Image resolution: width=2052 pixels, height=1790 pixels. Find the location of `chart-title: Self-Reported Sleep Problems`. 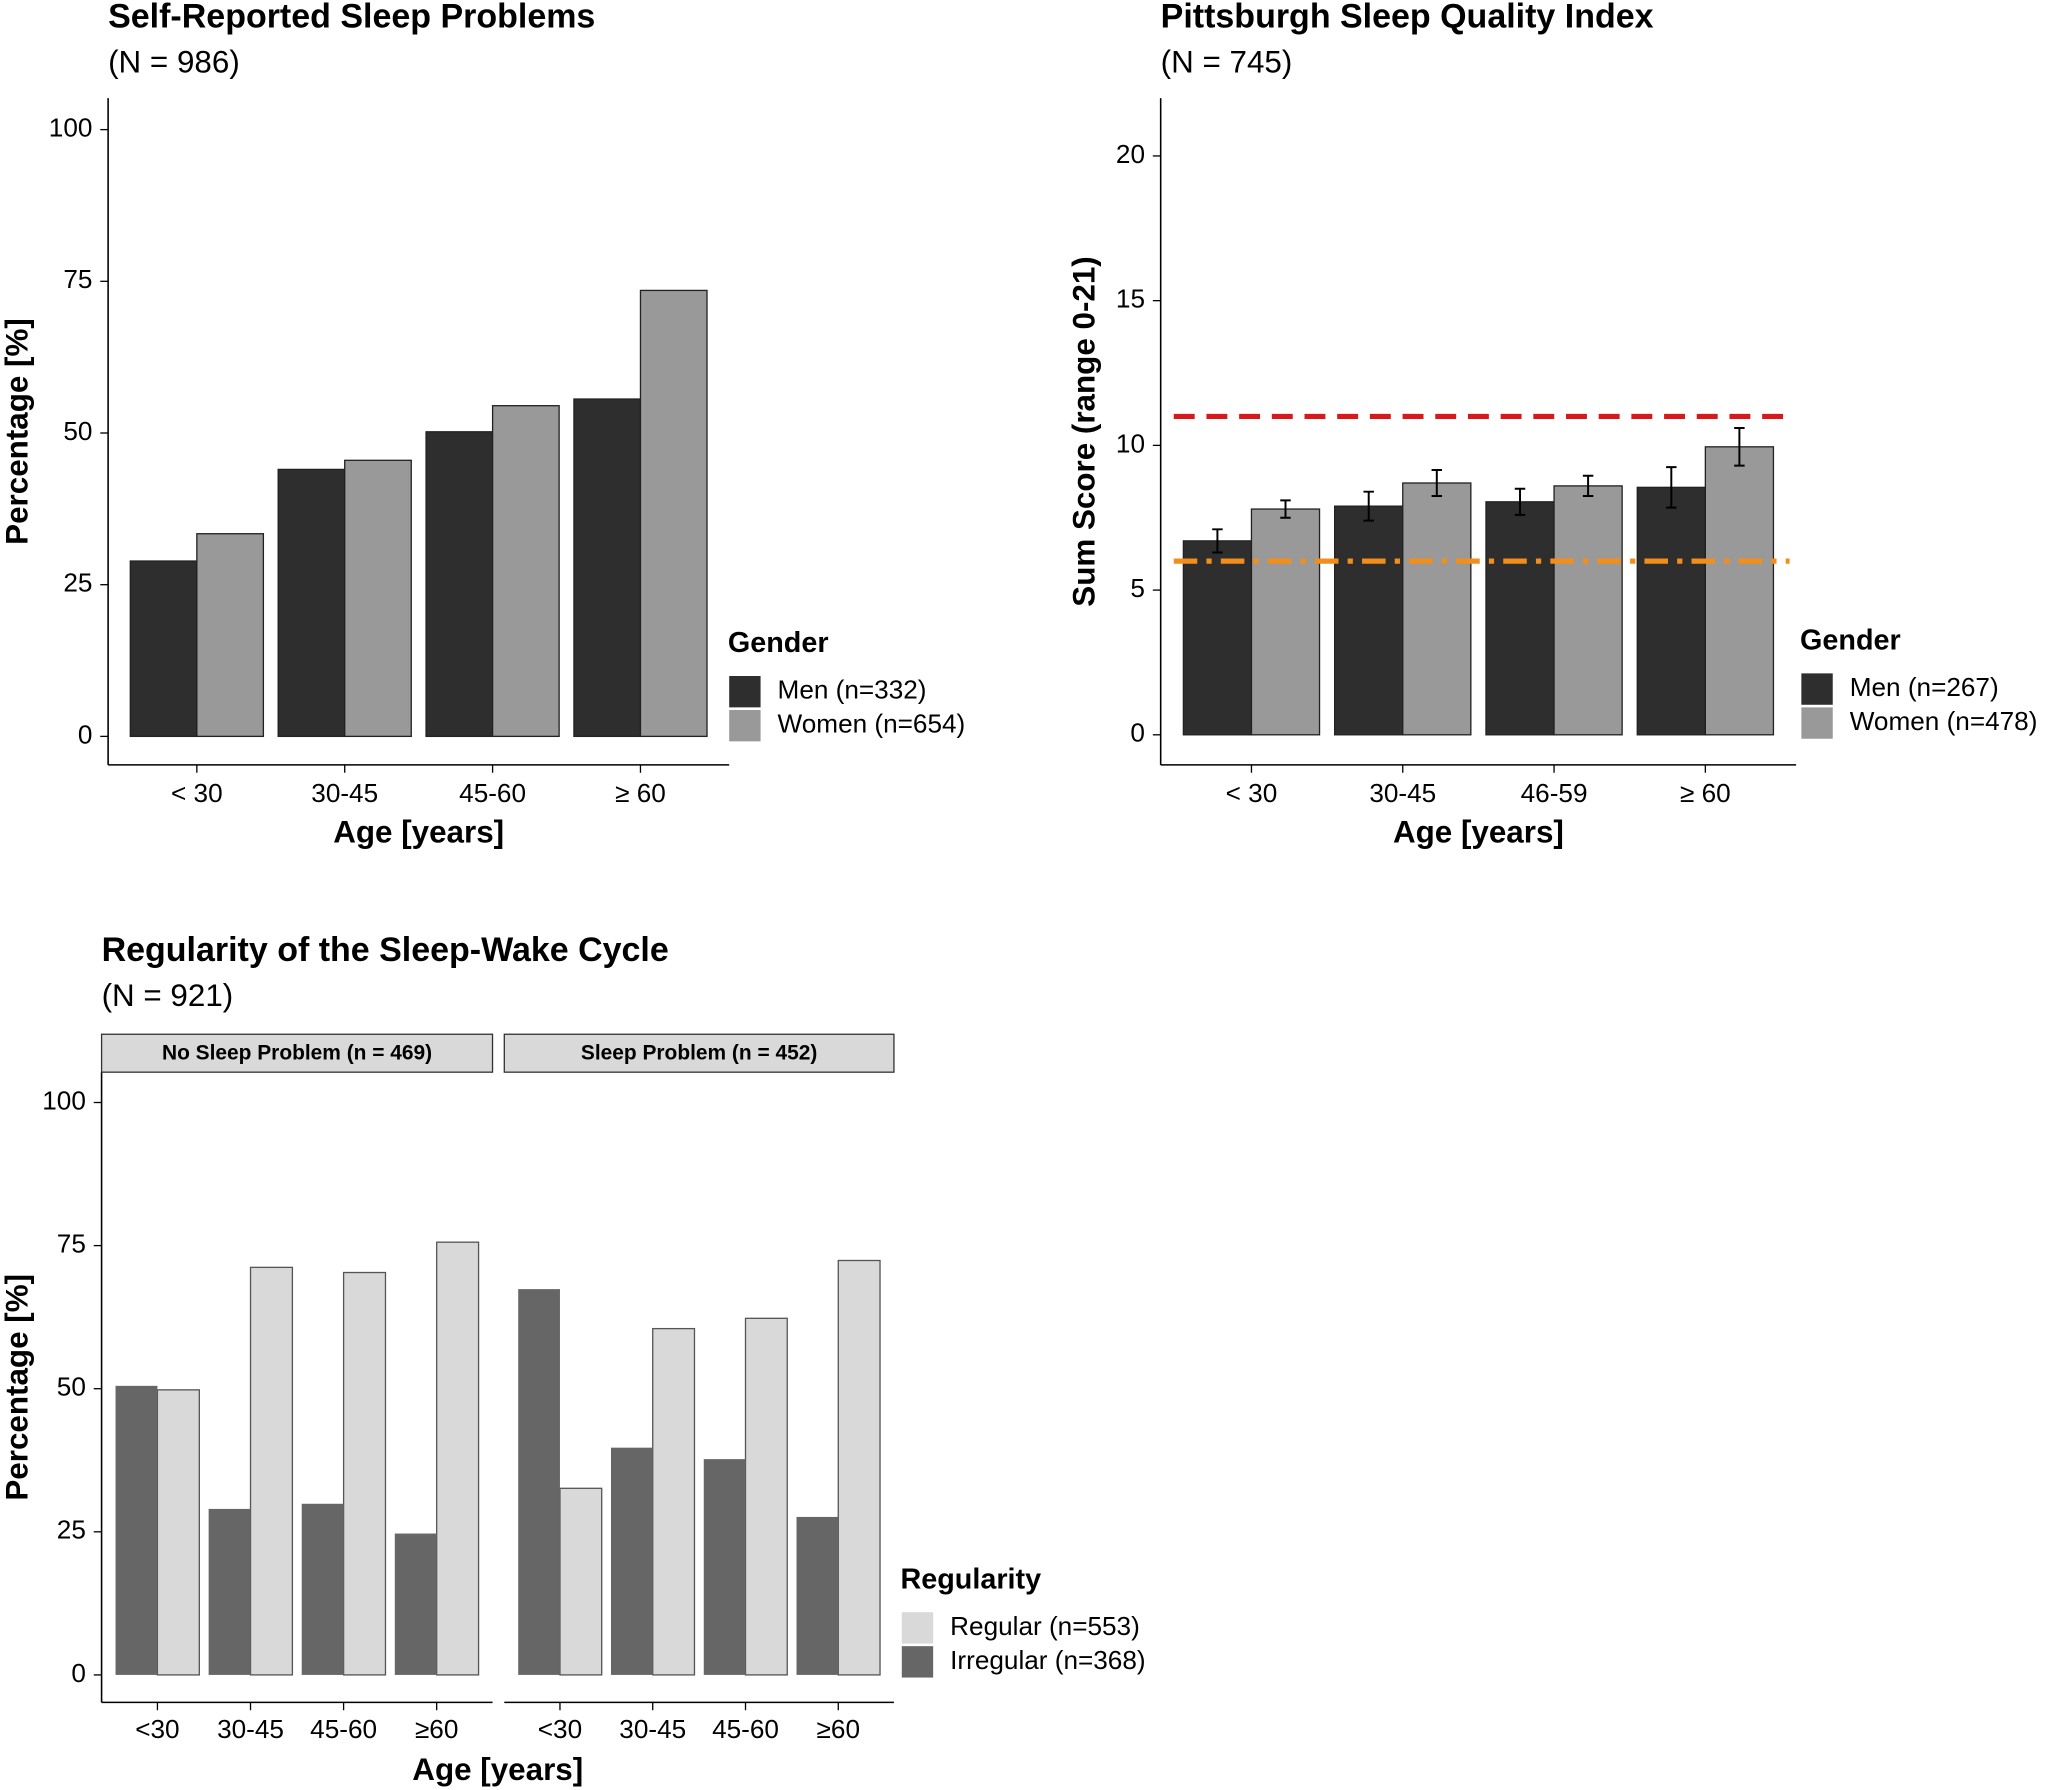

chart-title: Self-Reported Sleep Problems is located at coordinates (351, 17).